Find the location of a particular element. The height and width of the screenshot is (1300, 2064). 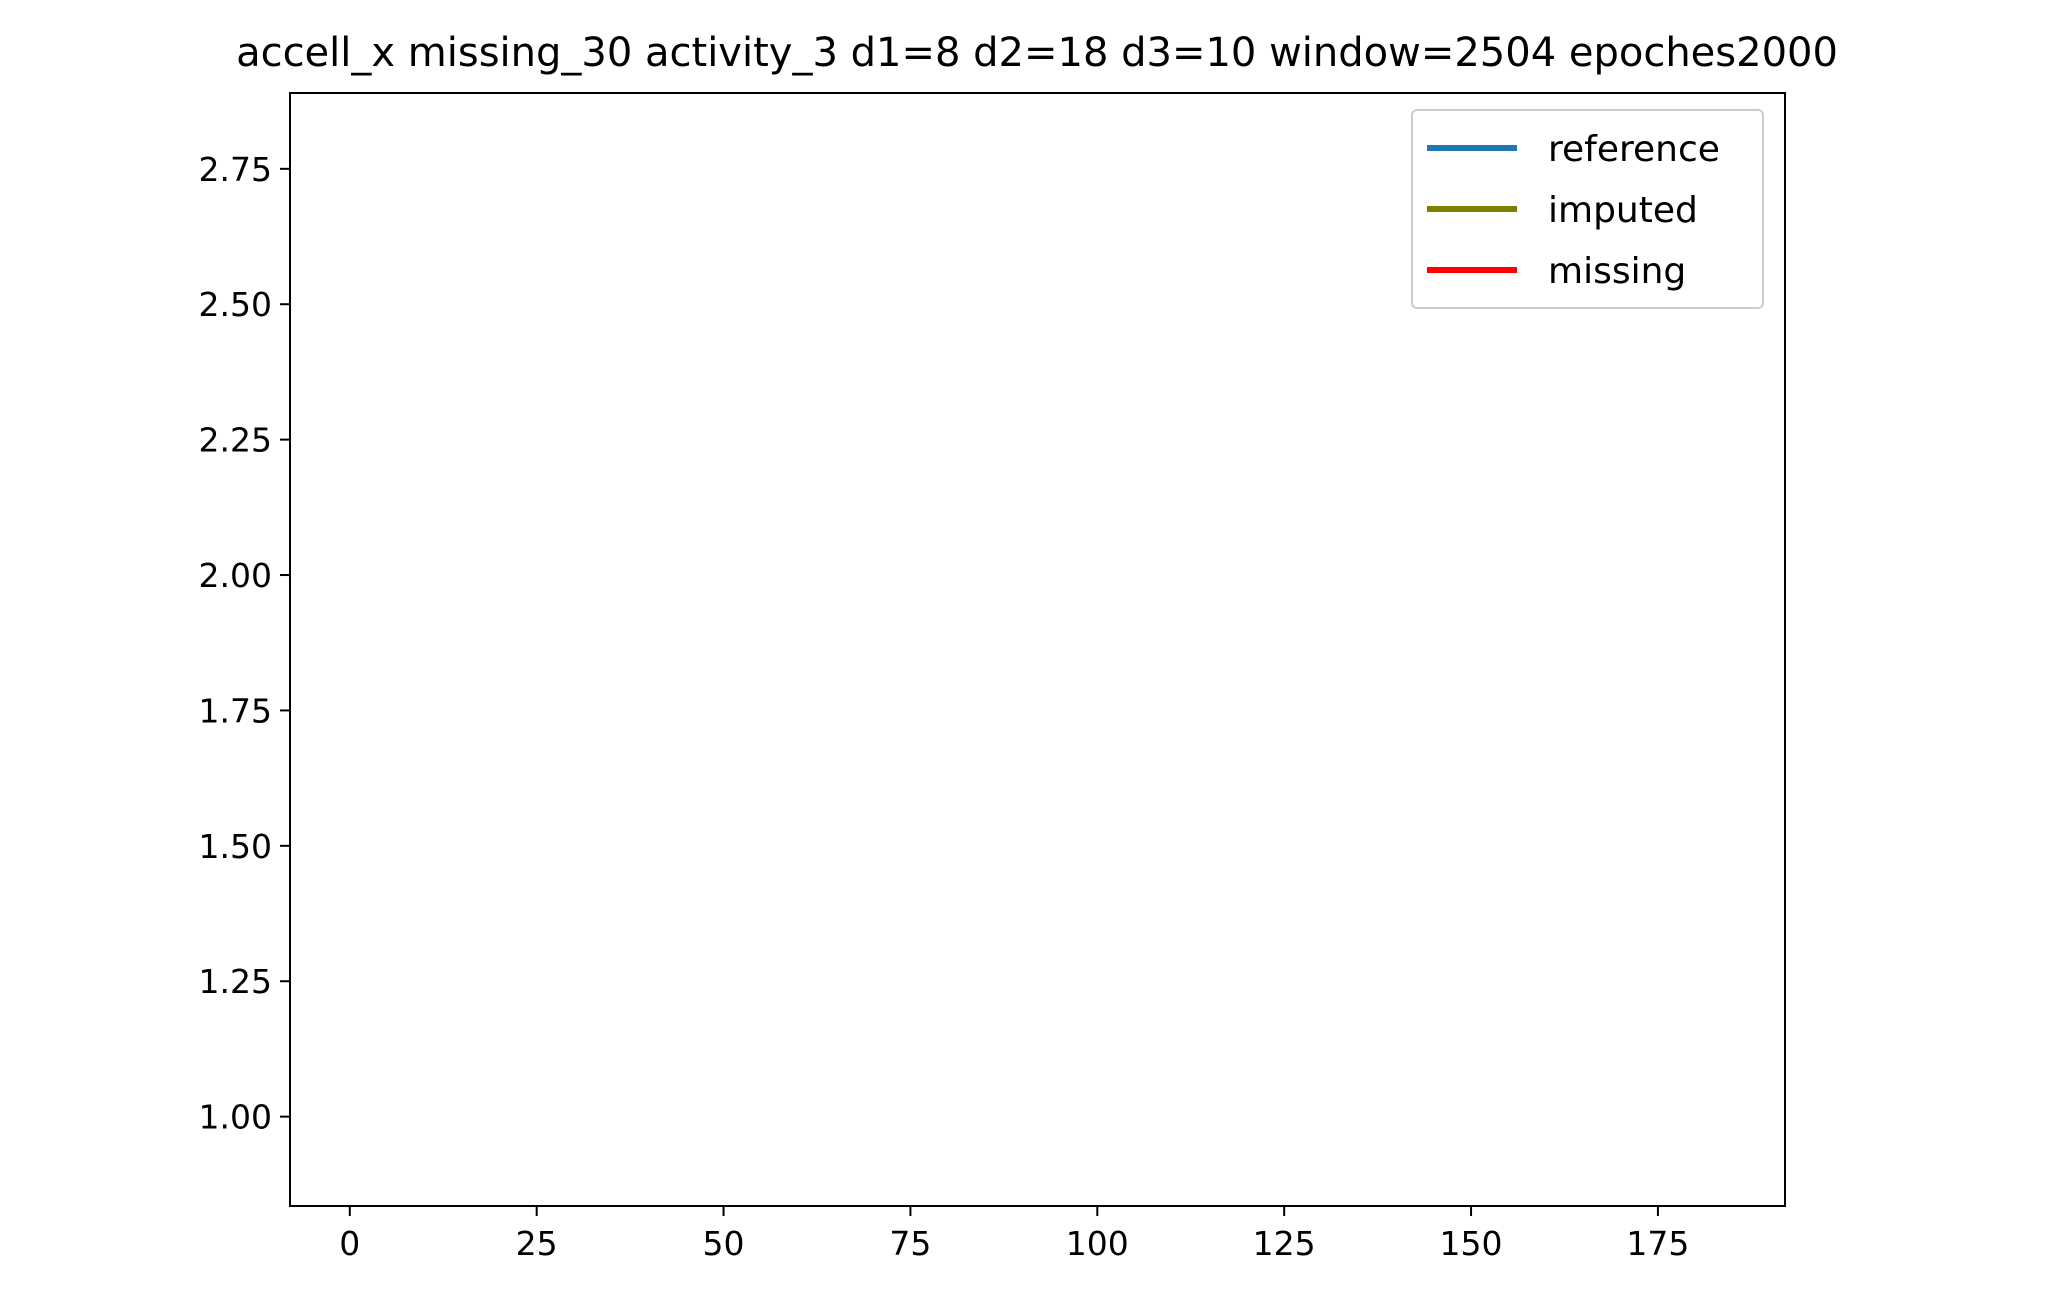

x-axis-ticks: 0 25 50 75 100 125 150 175 is located at coordinates (1014, 1234).